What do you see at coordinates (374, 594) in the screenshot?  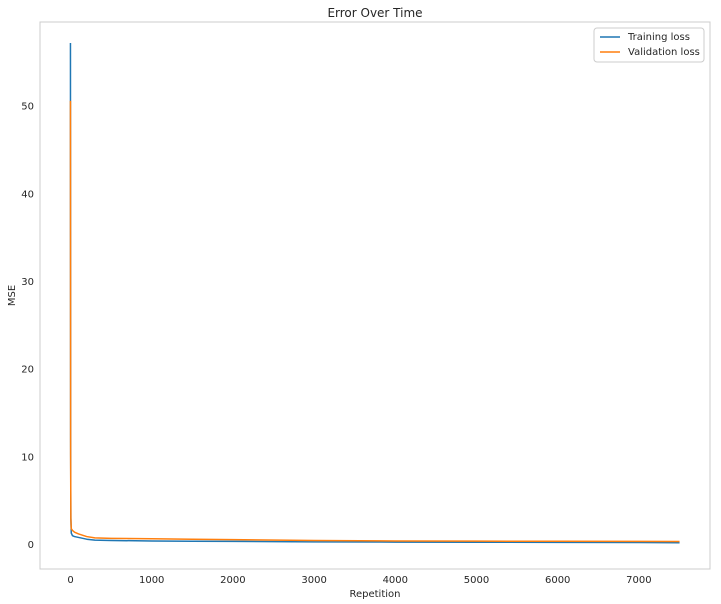 I see `x-axis-label: Repetition` at bounding box center [374, 594].